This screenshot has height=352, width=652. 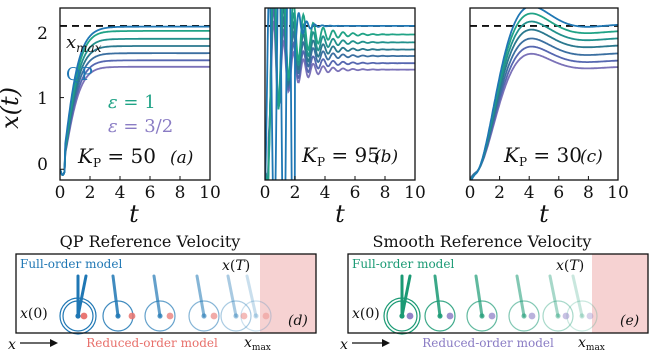 What do you see at coordinates (620, 293) in the screenshot?
I see `unsafe-region-e` at bounding box center [620, 293].